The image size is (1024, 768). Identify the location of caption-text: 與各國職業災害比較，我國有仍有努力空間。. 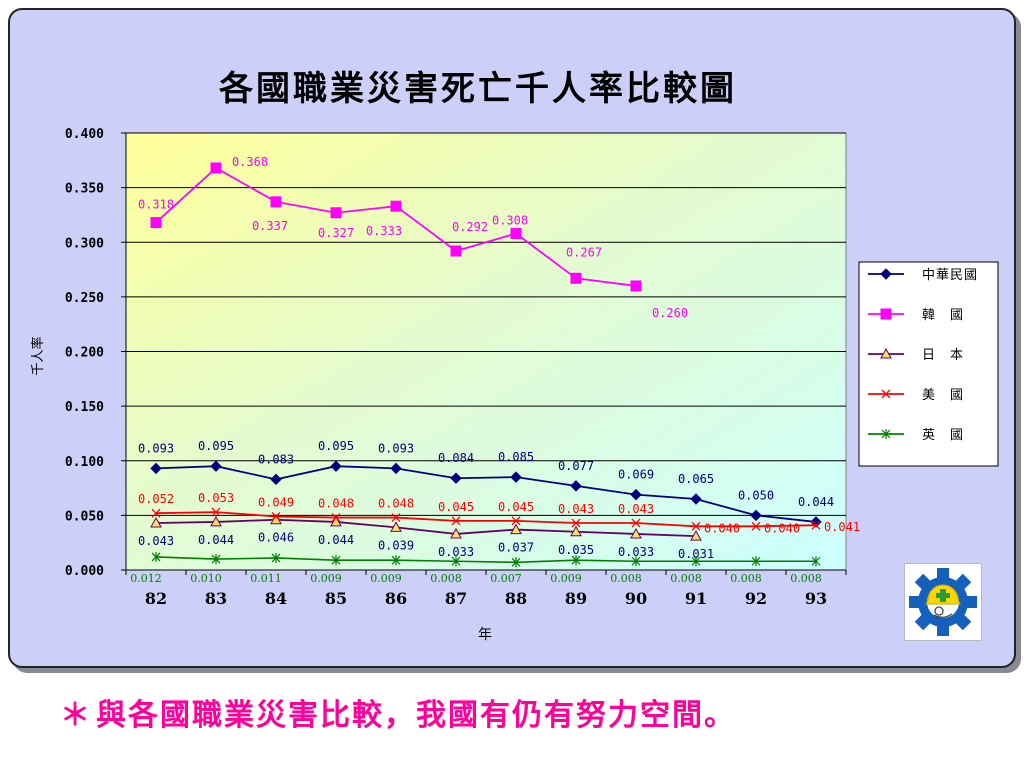
(416, 715).